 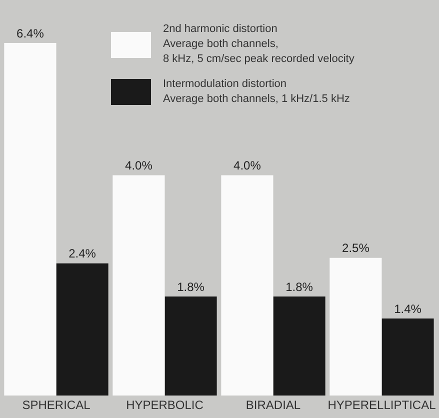 I want to click on x-tick-label: HYPERBOLIC, so click(x=165, y=405).